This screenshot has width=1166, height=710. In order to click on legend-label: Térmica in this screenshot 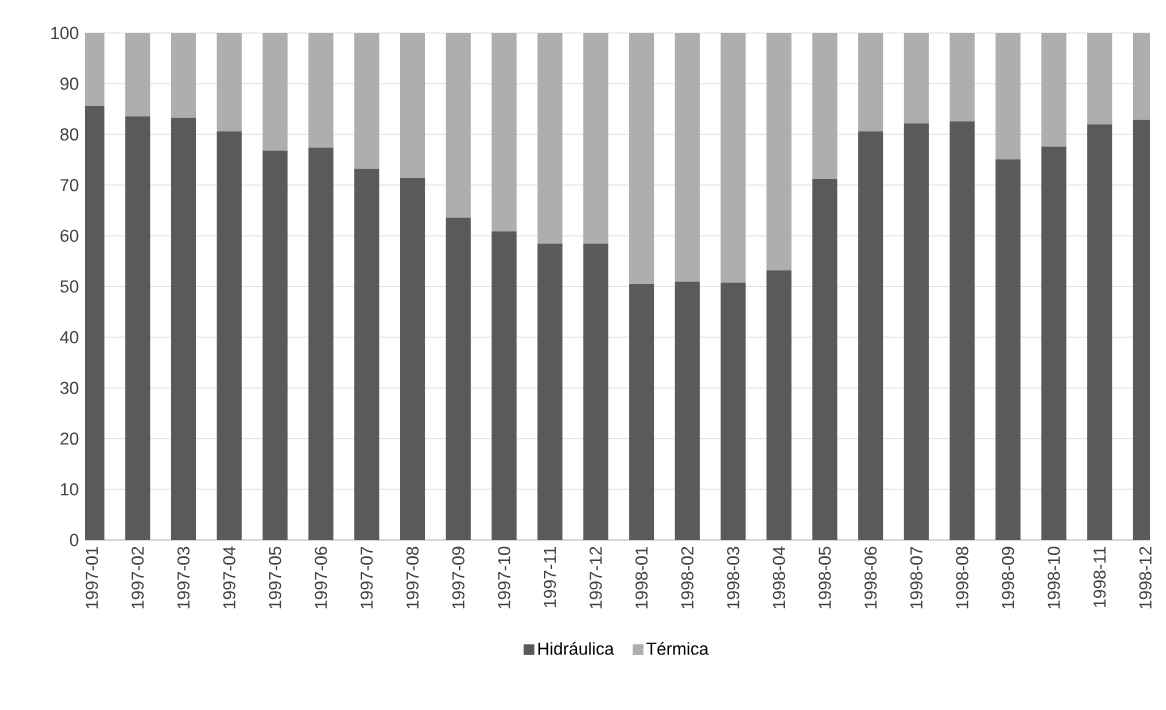, I will do `click(677, 648)`.